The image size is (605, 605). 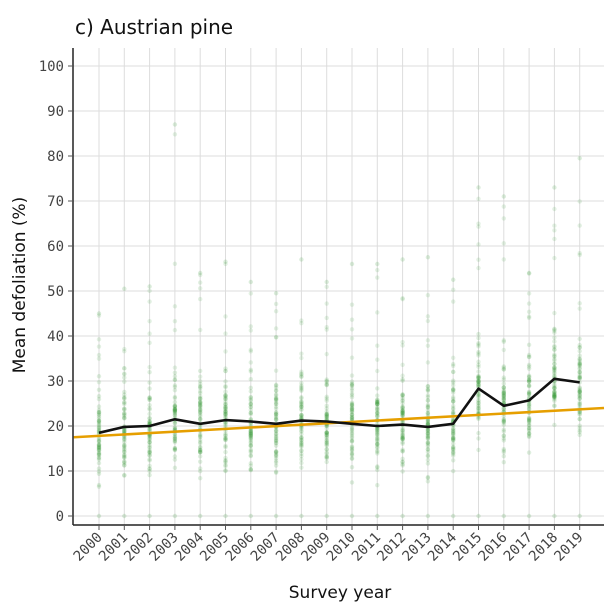 I want to click on x-tick-label: 2007, so click(x=265, y=547).